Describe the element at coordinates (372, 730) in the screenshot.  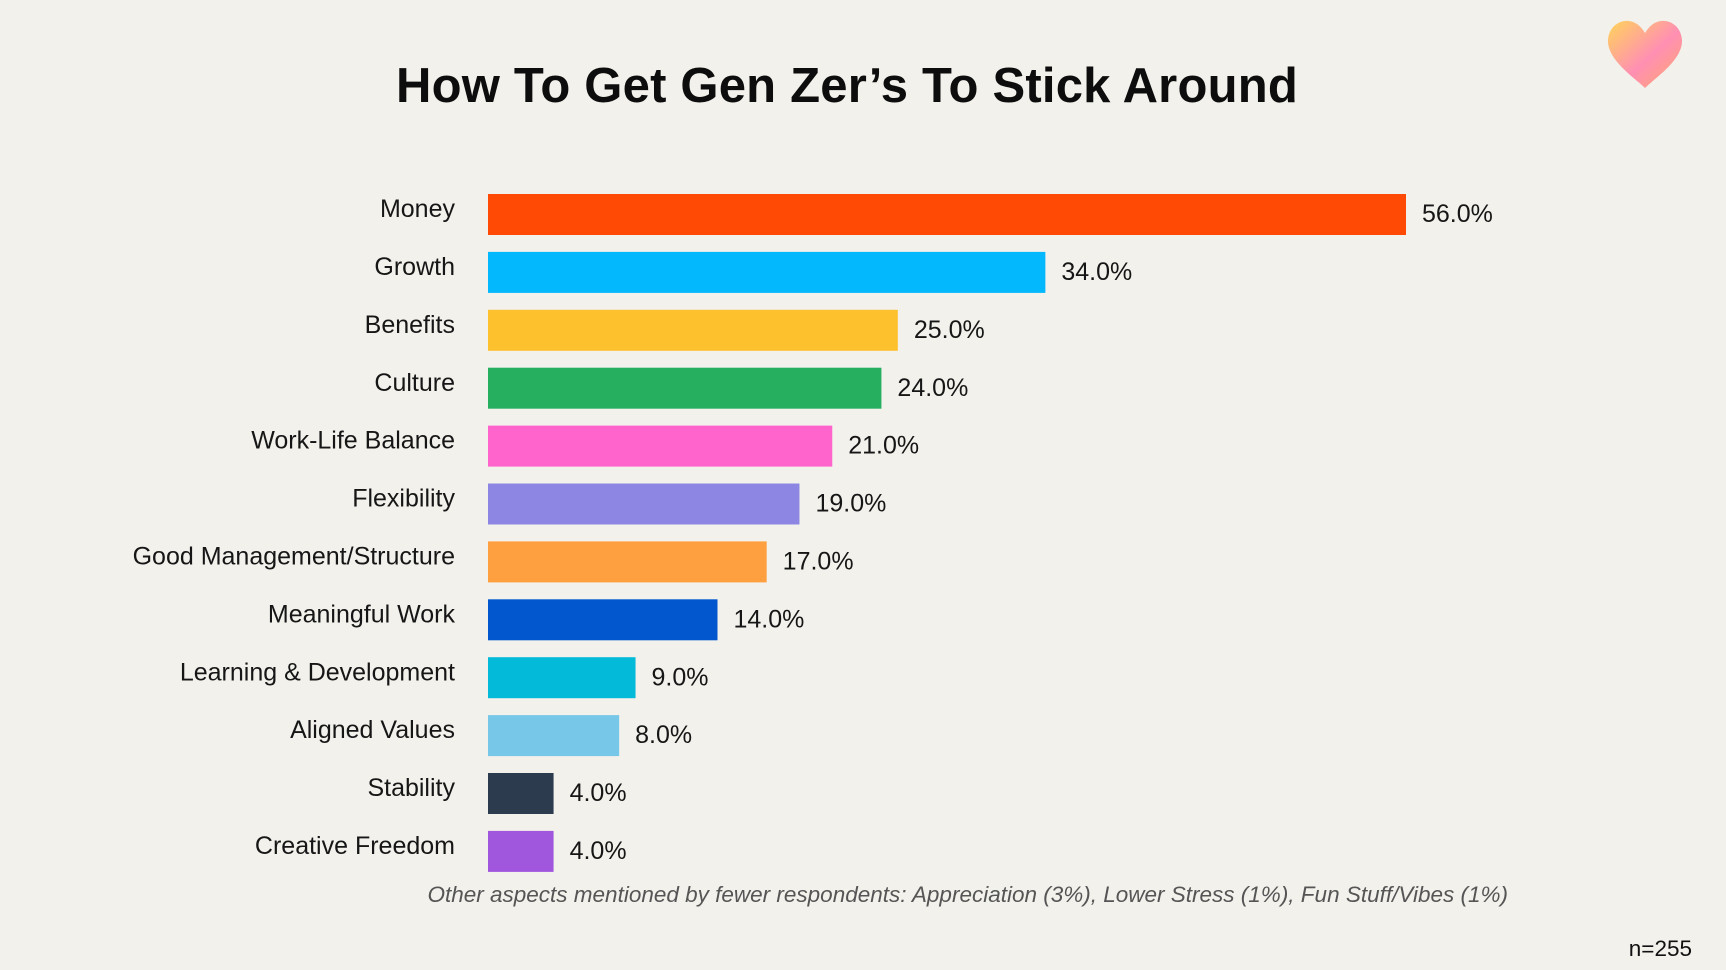
I see `category-label-aligned-values: Aligned Values` at that location.